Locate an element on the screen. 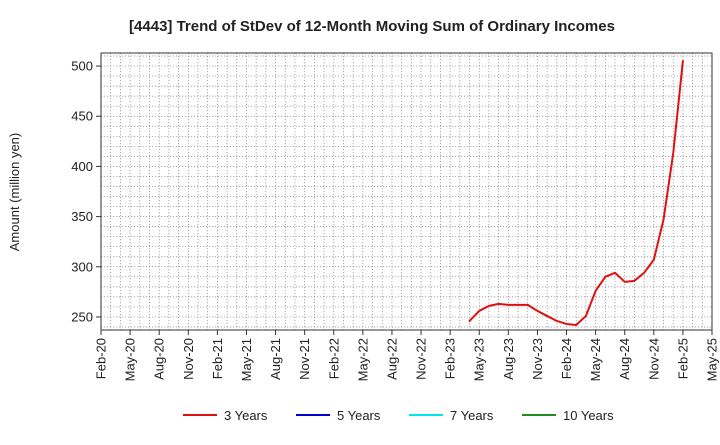  y-tick-label: 250 is located at coordinates (82, 316).